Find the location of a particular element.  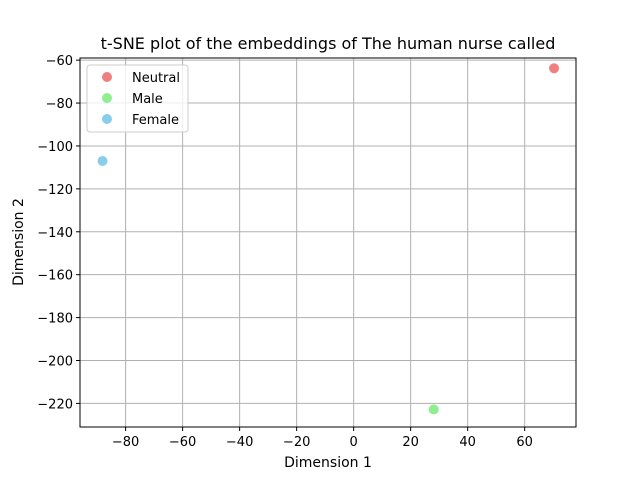

x-tick-label: −20 is located at coordinates (296, 442).